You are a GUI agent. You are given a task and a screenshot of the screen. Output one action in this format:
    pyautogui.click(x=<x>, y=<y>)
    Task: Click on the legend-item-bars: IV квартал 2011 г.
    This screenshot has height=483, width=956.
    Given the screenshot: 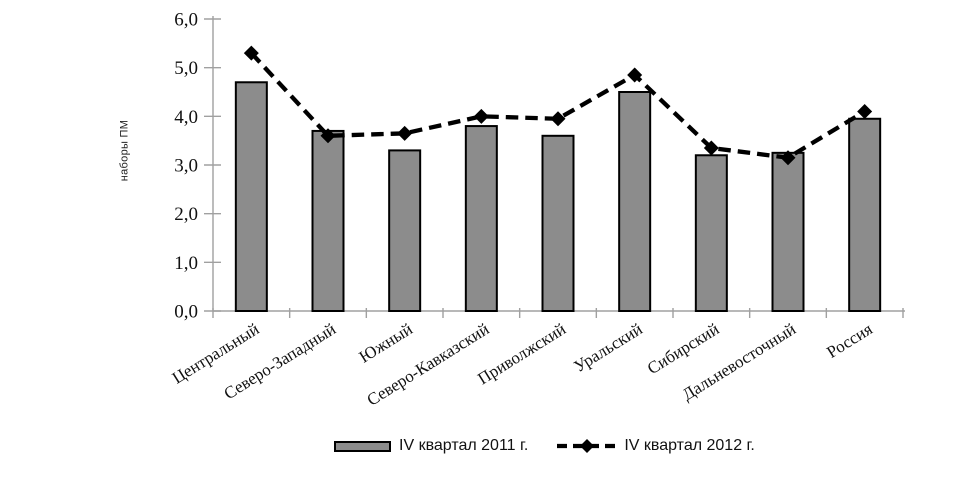 What is the action you would take?
    pyautogui.click(x=431, y=446)
    